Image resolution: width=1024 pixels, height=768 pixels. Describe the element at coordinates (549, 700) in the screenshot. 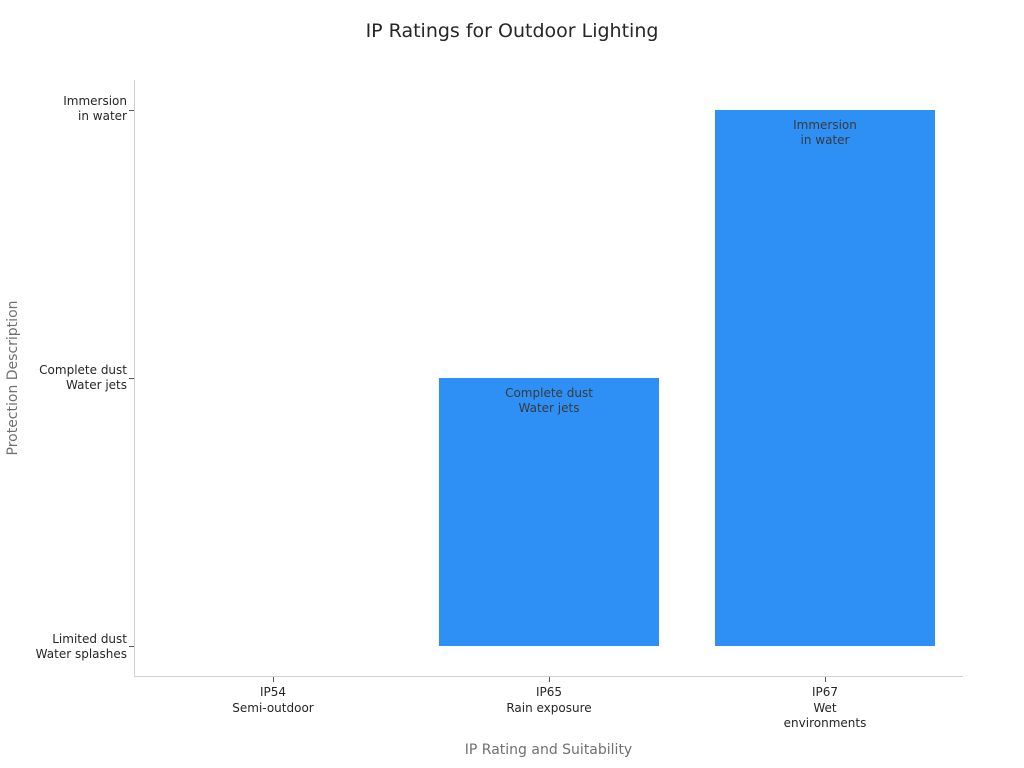

I see `x-tick-label: IP65 Rain exposure` at that location.